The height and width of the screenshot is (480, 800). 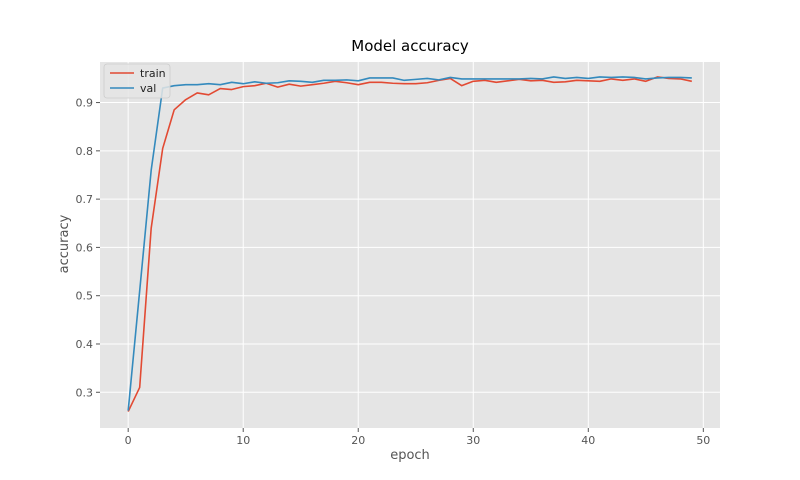 I want to click on chart-title: Model accuracy, so click(x=410, y=46).